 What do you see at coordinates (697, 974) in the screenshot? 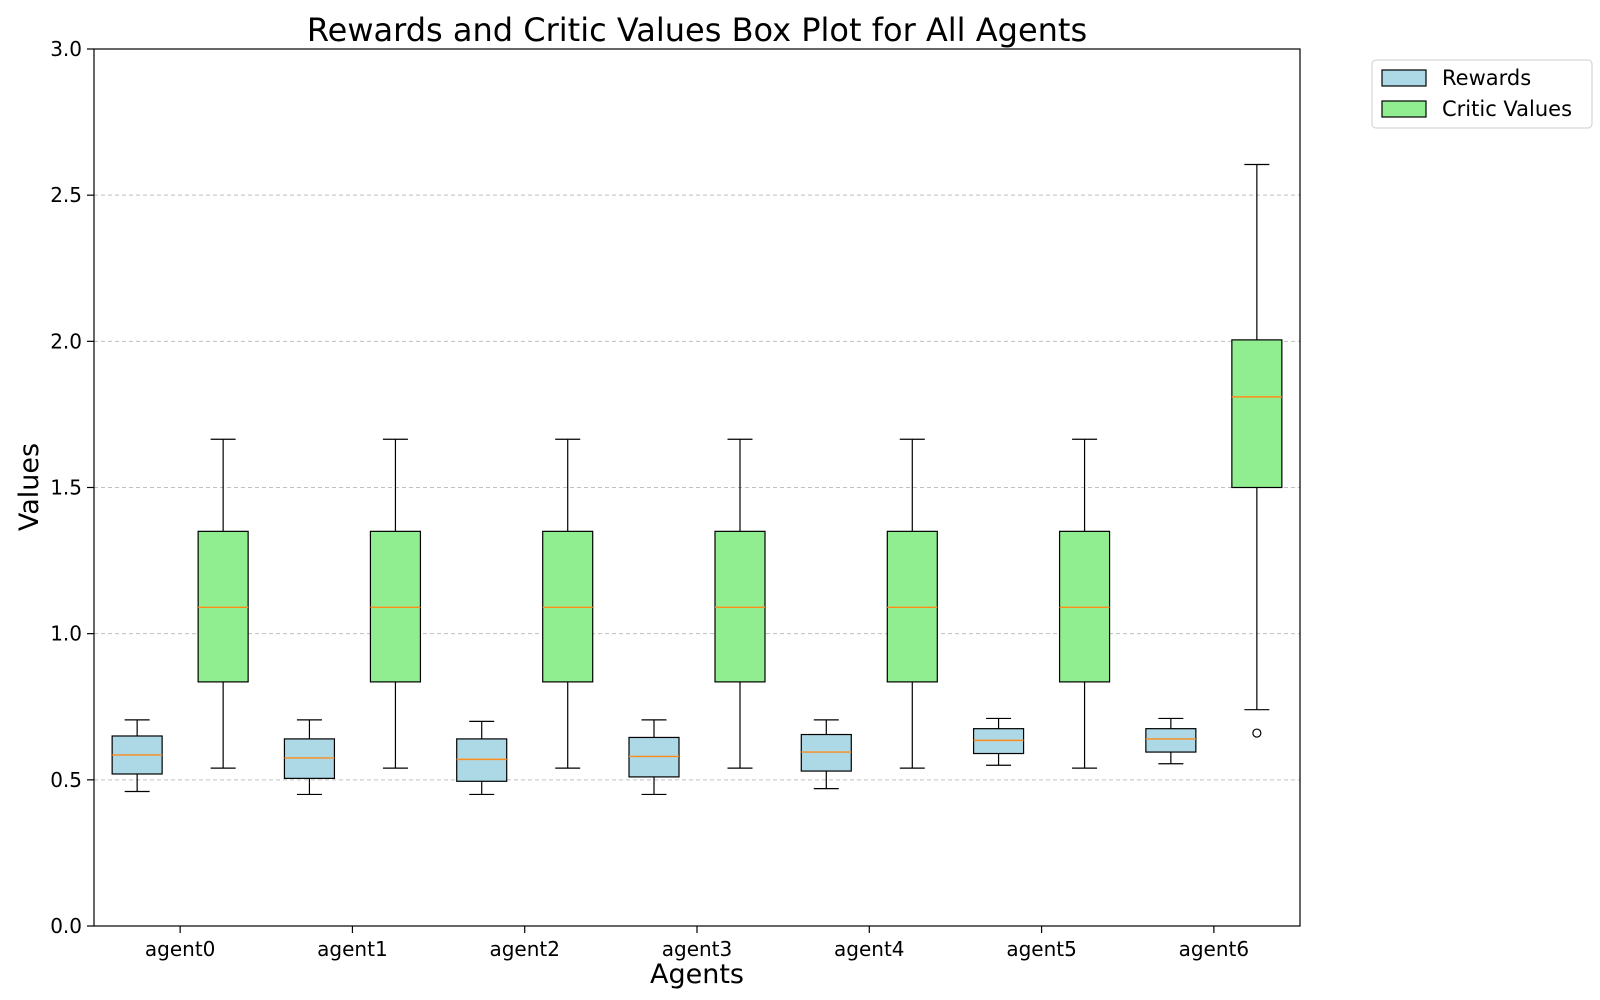
I see `x-axis-label: Agents` at bounding box center [697, 974].